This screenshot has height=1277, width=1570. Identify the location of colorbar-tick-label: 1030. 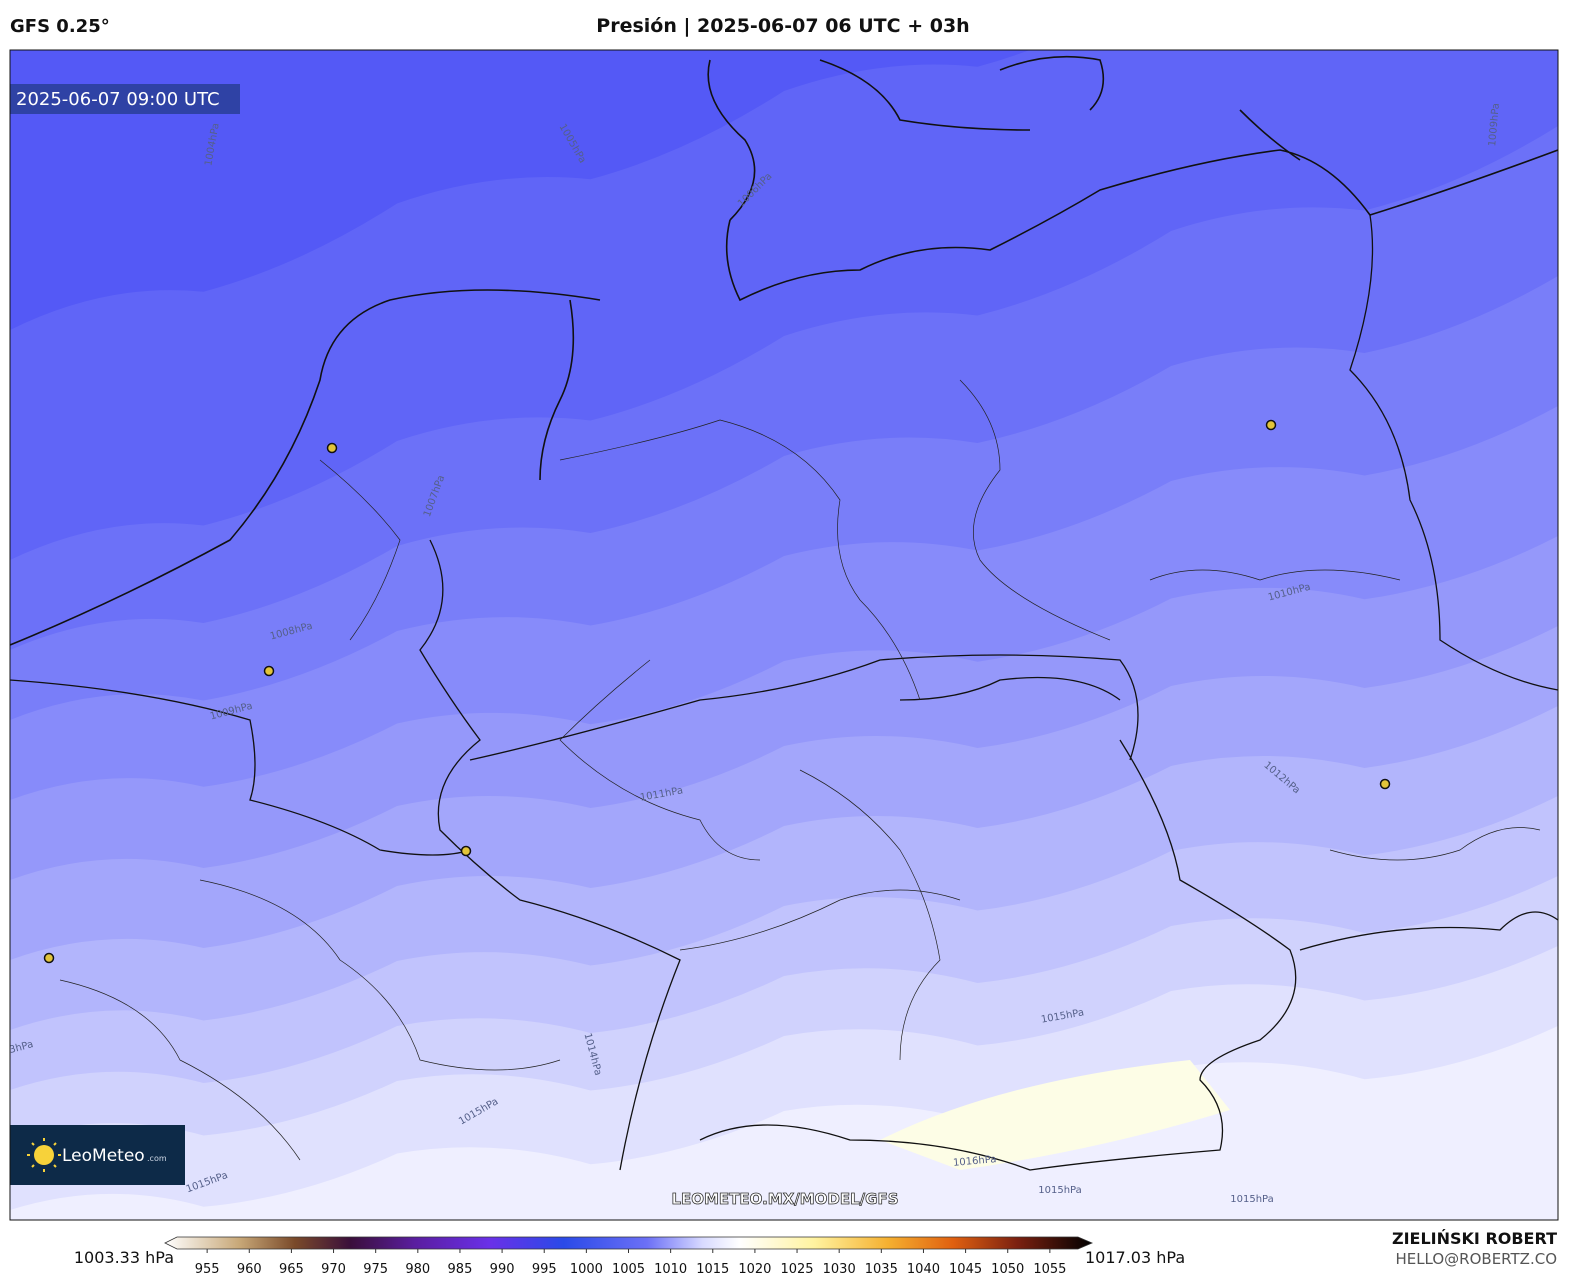
(839, 1269).